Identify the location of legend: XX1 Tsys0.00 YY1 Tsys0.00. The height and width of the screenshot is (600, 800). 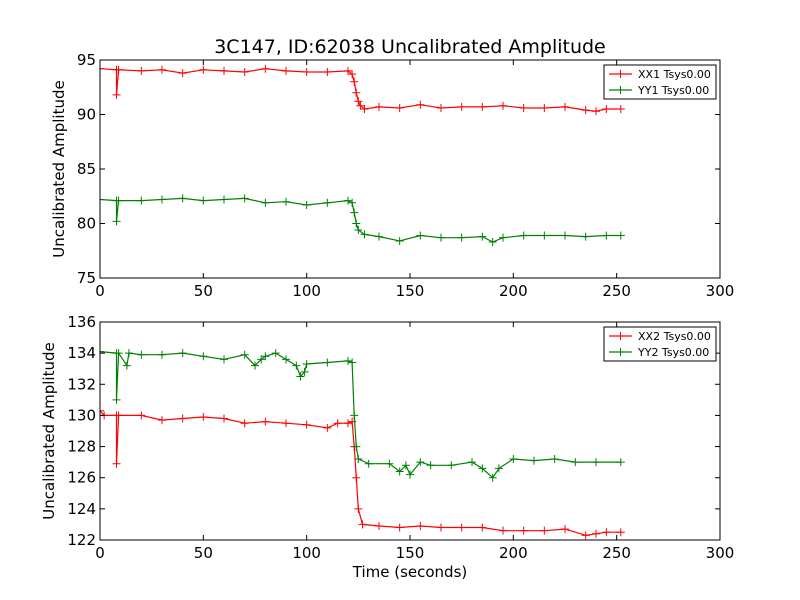
(660, 82).